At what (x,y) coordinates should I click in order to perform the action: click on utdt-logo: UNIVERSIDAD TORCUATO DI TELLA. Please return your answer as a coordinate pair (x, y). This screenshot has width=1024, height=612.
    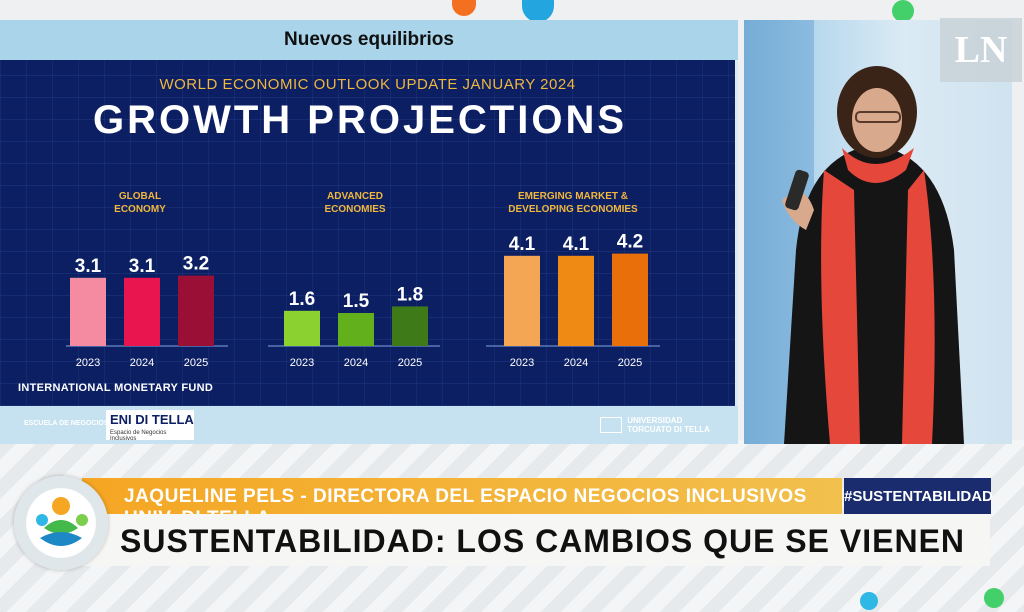
    Looking at the image, I should click on (655, 425).